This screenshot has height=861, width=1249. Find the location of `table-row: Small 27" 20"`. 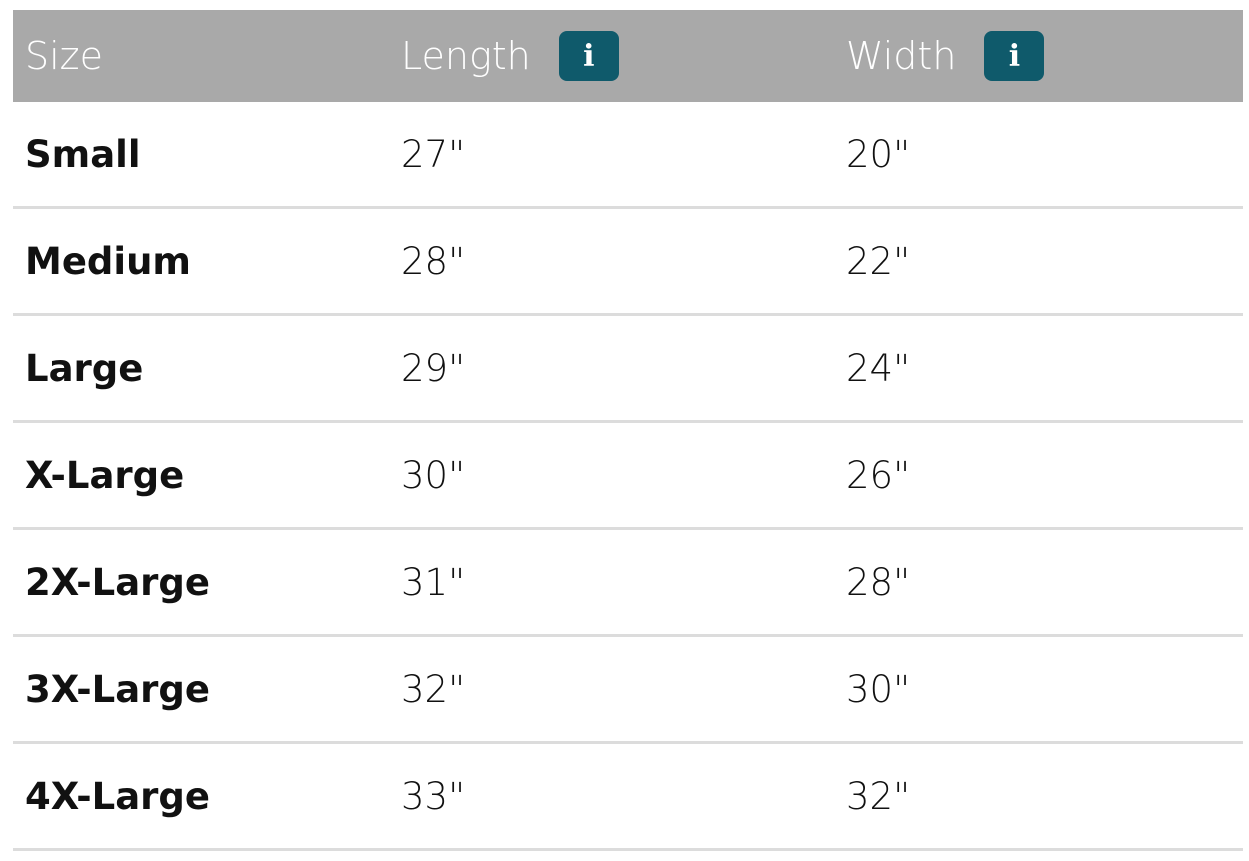

table-row: Small 27" 20" is located at coordinates (628, 155).